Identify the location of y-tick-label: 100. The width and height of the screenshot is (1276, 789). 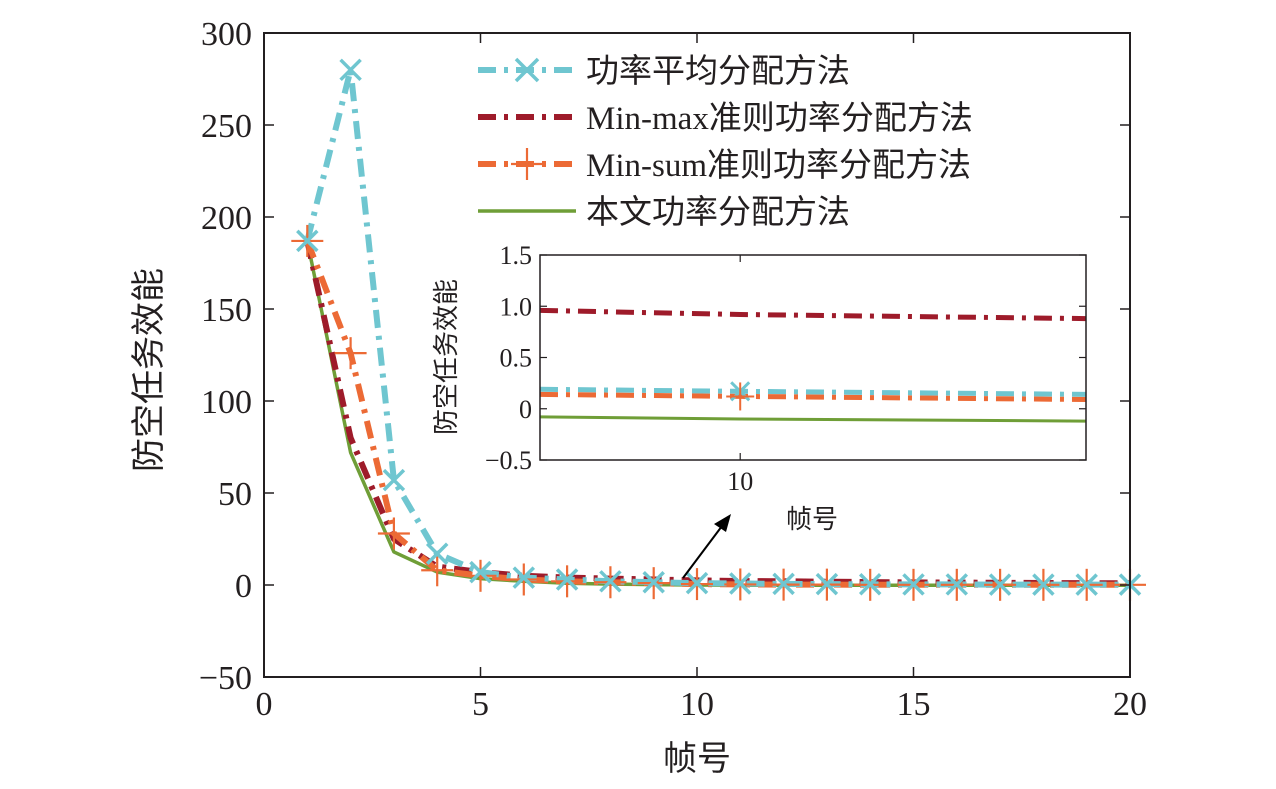
(226, 402).